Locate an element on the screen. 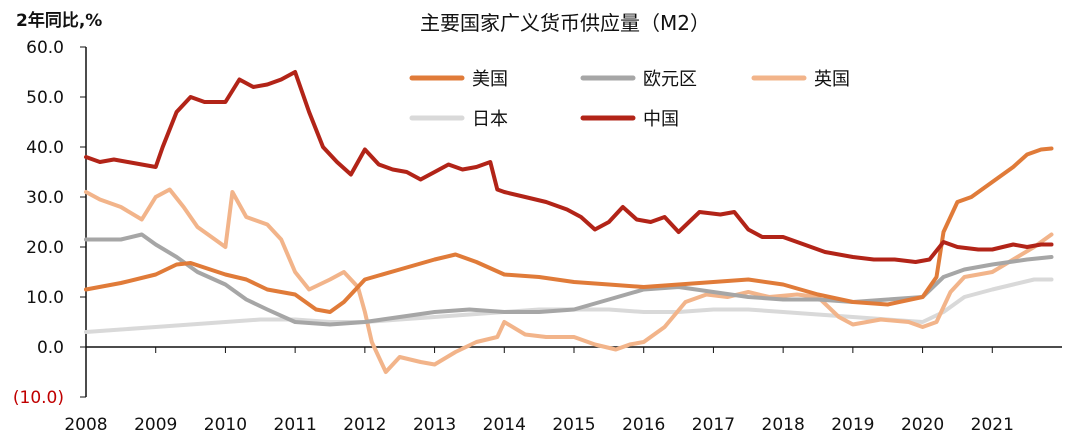 This screenshot has height=441, width=1080. x-tick-label: 2020 is located at coordinates (922, 425).